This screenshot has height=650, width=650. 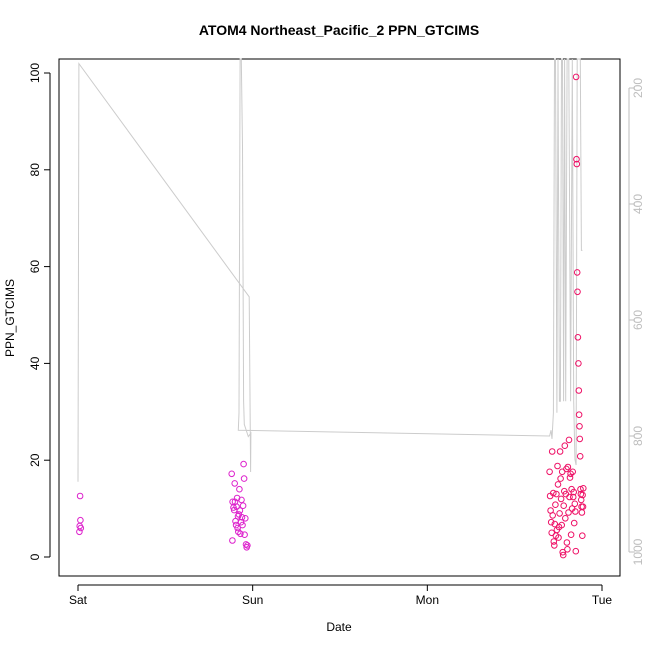 I want to click on x-axis: Sat Sun Mon Tue, so click(x=341, y=595).